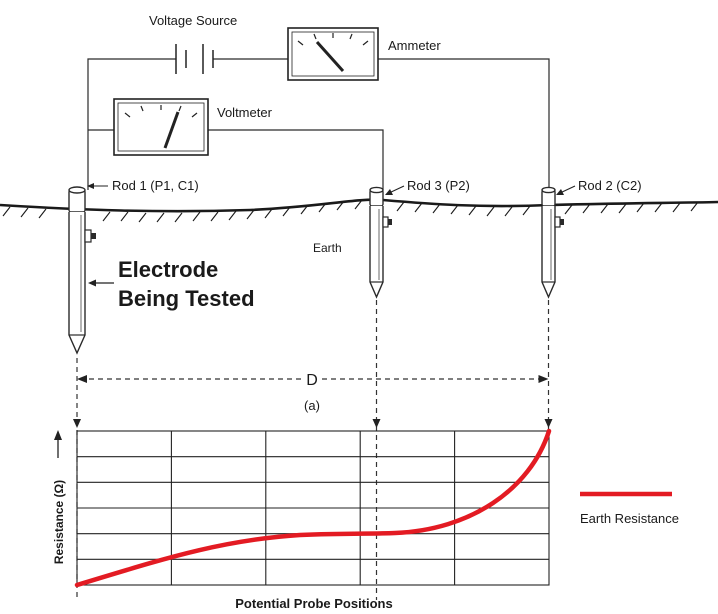 This screenshot has width=718, height=614. What do you see at coordinates (313, 603) in the screenshot?
I see `x-axis-label: Potential Probe Positions` at bounding box center [313, 603].